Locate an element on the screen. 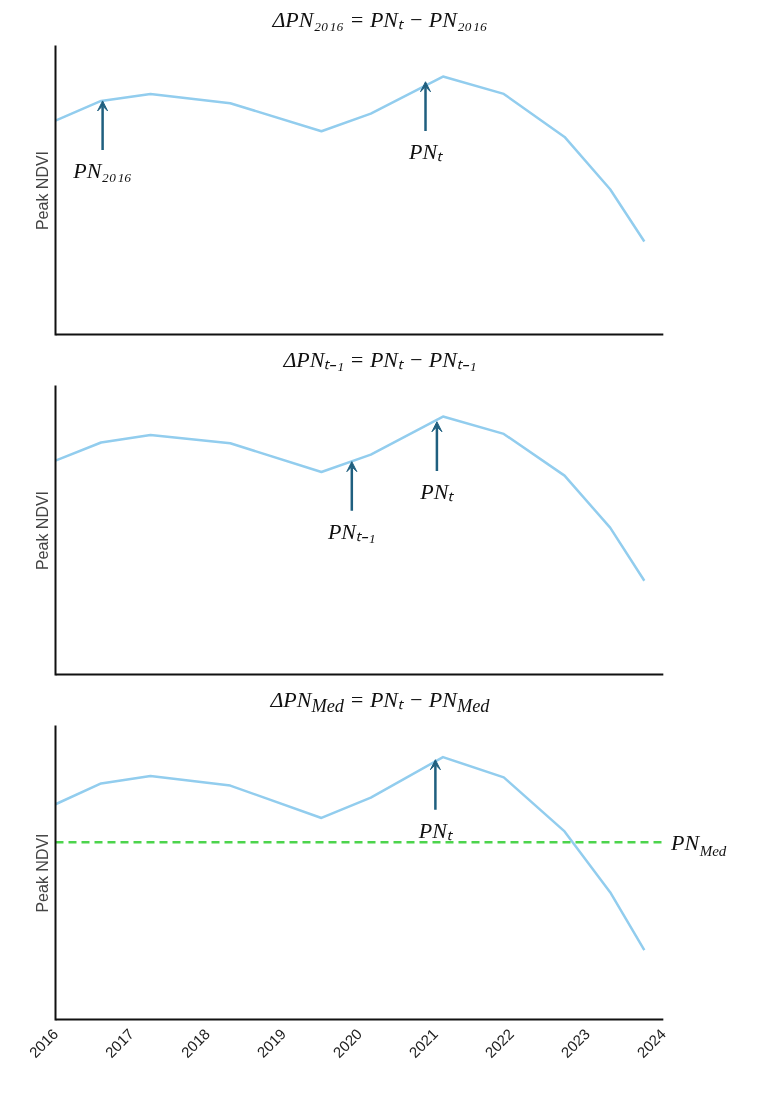 Image resolution: width=765 pixels, height=1120 pixels. chart-title: ΔPN$_{Med}$ = PNₜ − PN$_{Med}$ is located at coordinates (380, 702).